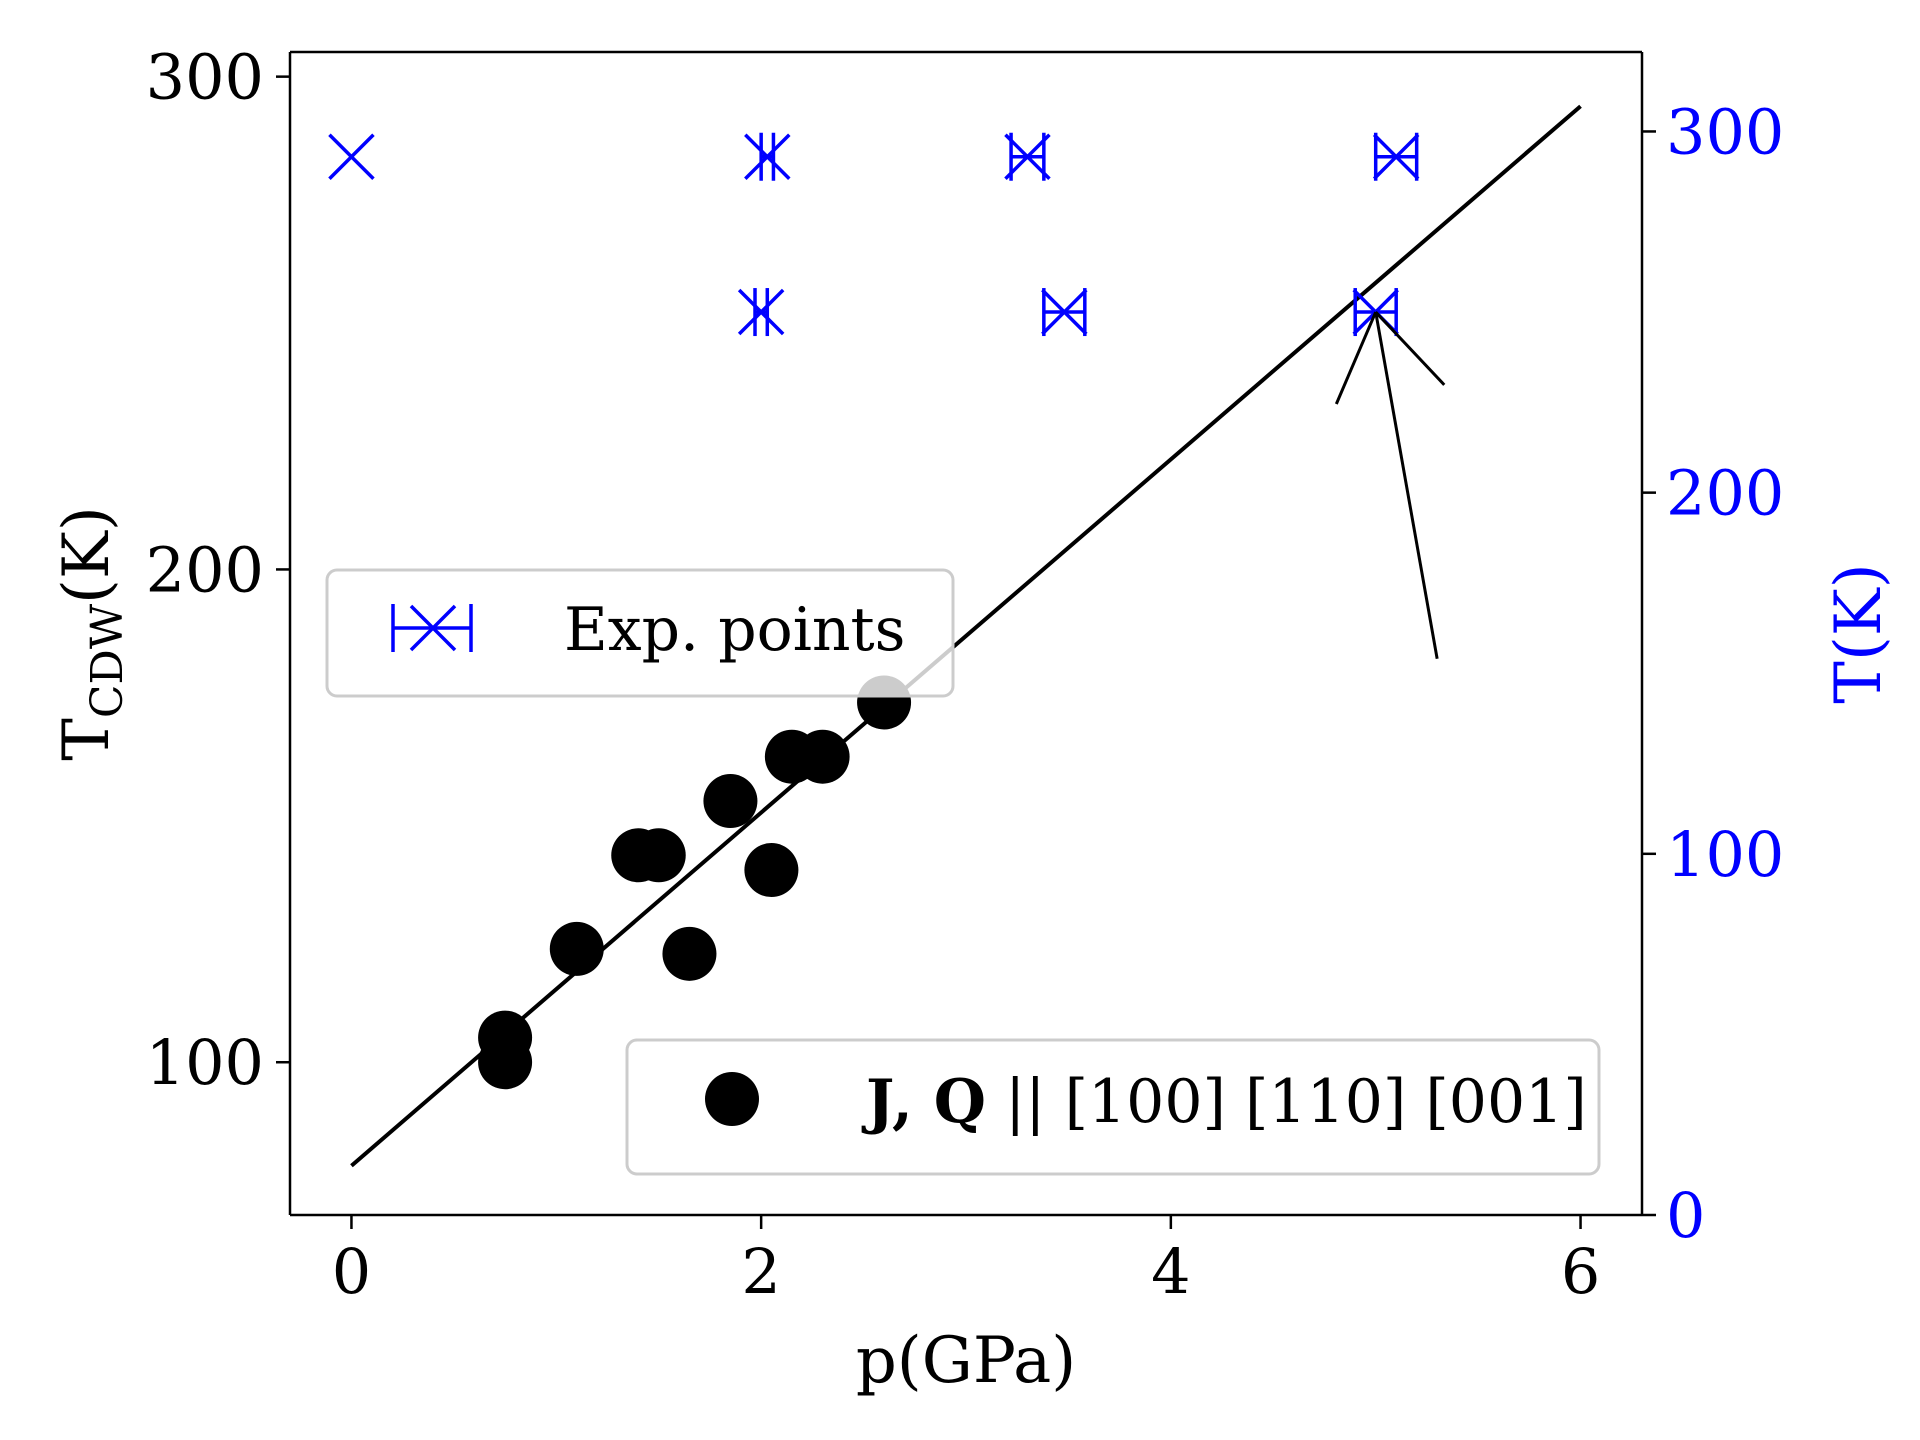 The width and height of the screenshot is (1920, 1440). What do you see at coordinates (1685, 1215) in the screenshot?
I see `y-right-tick-label: 0` at bounding box center [1685, 1215].